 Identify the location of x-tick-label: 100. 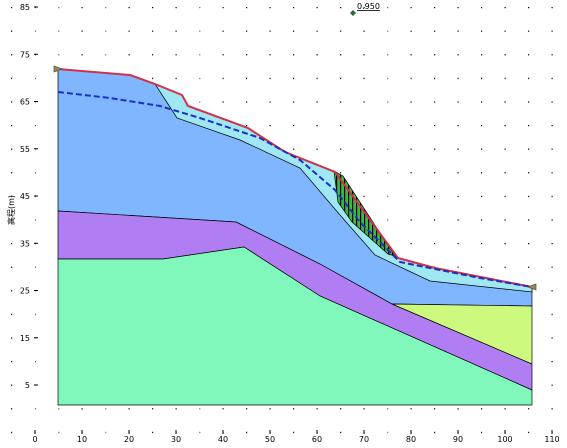
(504, 439).